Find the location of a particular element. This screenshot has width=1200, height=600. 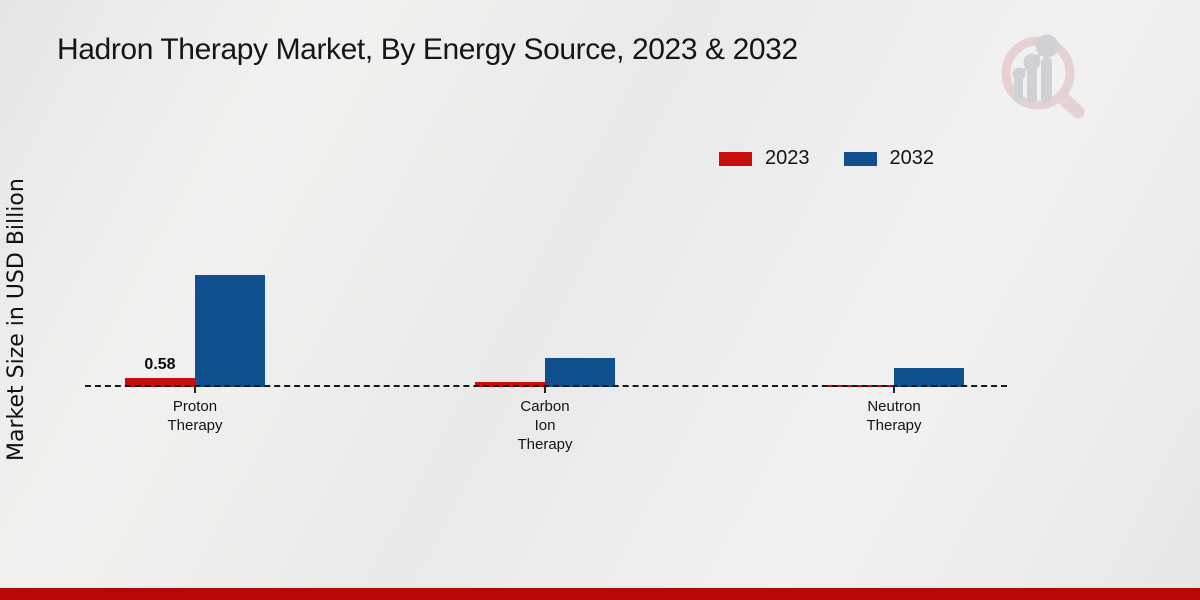

market-research-logo is located at coordinates (1044, 72).